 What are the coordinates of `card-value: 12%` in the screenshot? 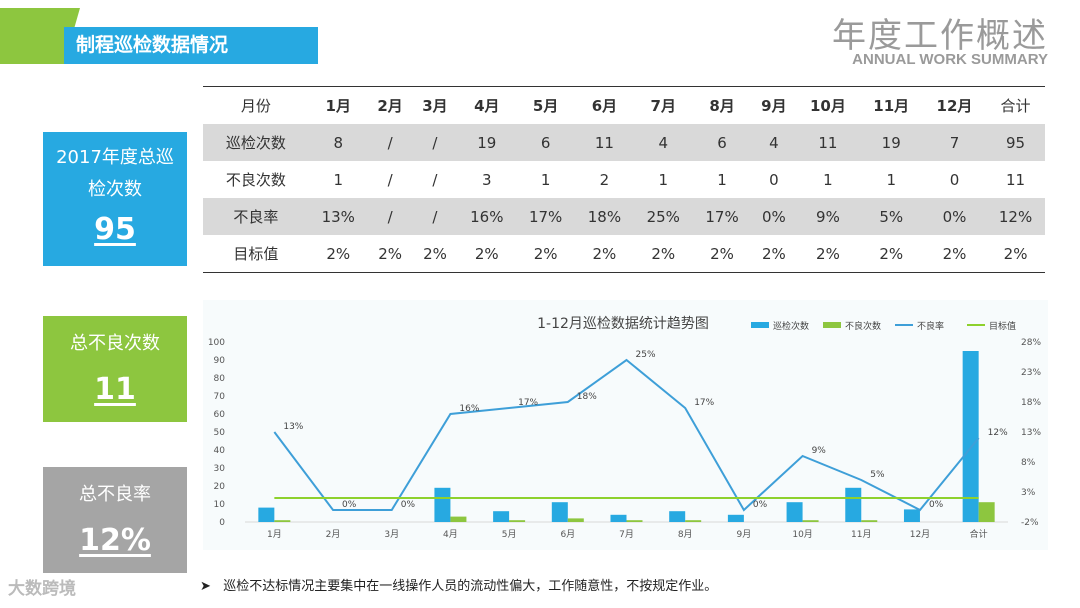 It's located at (115, 540).